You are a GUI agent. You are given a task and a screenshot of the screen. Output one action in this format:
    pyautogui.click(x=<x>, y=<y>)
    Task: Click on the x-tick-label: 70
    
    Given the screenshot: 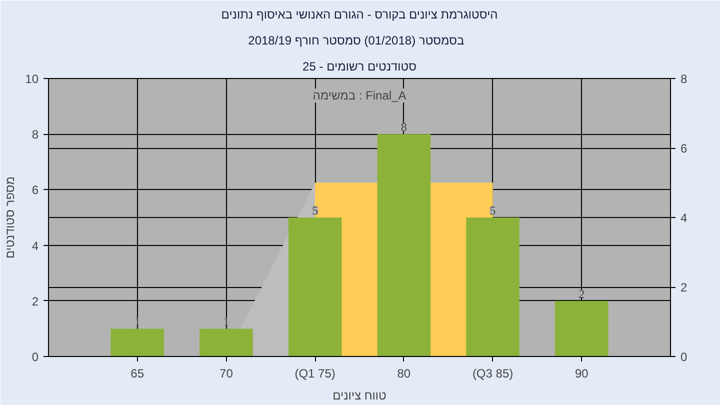 What is the action you would take?
    pyautogui.click(x=227, y=373)
    